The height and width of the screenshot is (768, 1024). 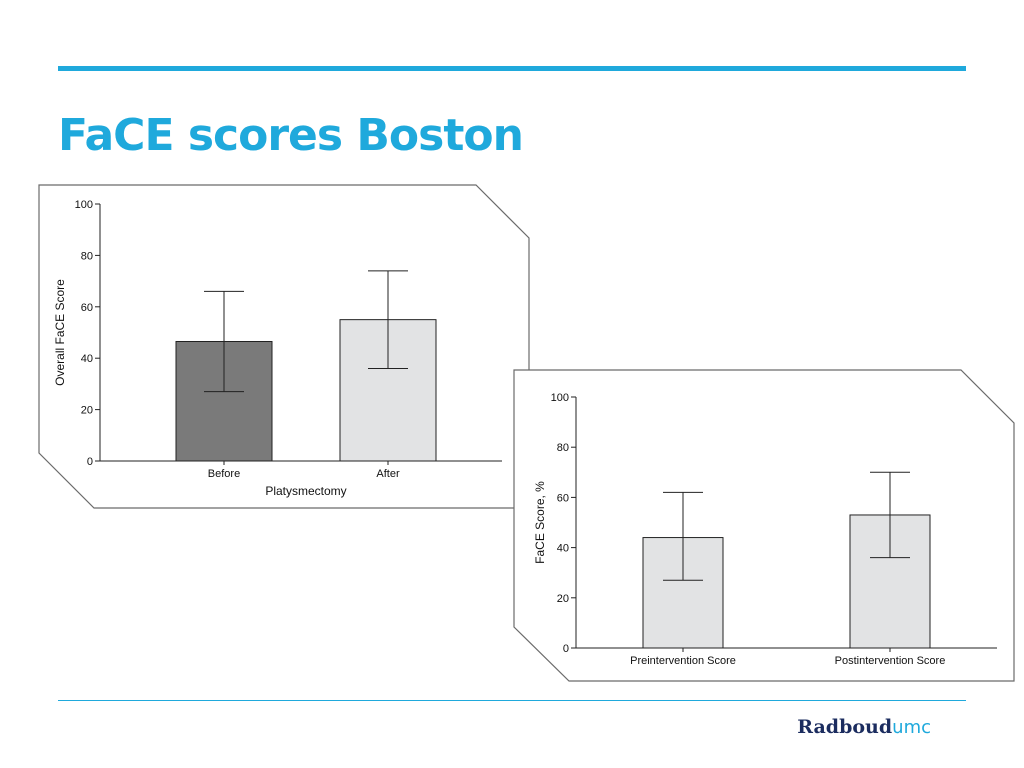 What do you see at coordinates (60, 332) in the screenshot?
I see `y-axis-title: Overall FaCE Score` at bounding box center [60, 332].